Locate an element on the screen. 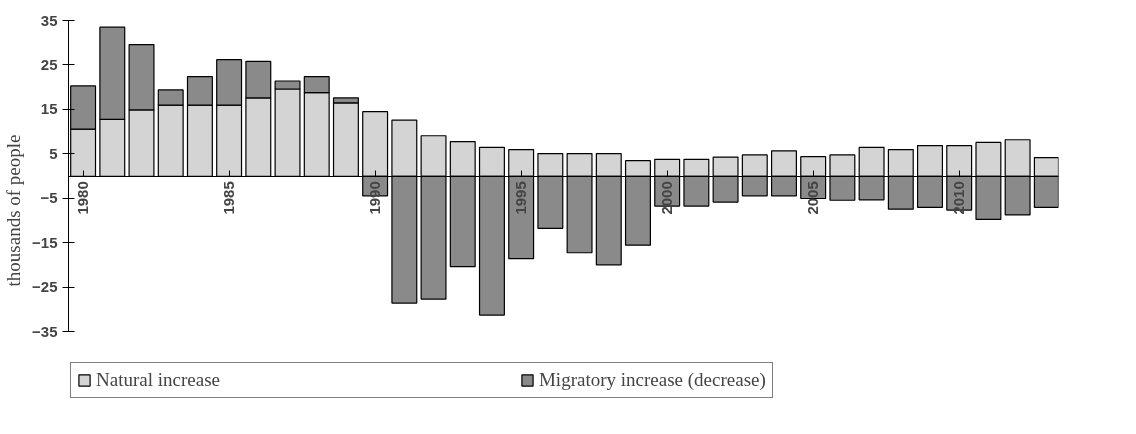  y-tick-label: 15 is located at coordinates (49, 109).